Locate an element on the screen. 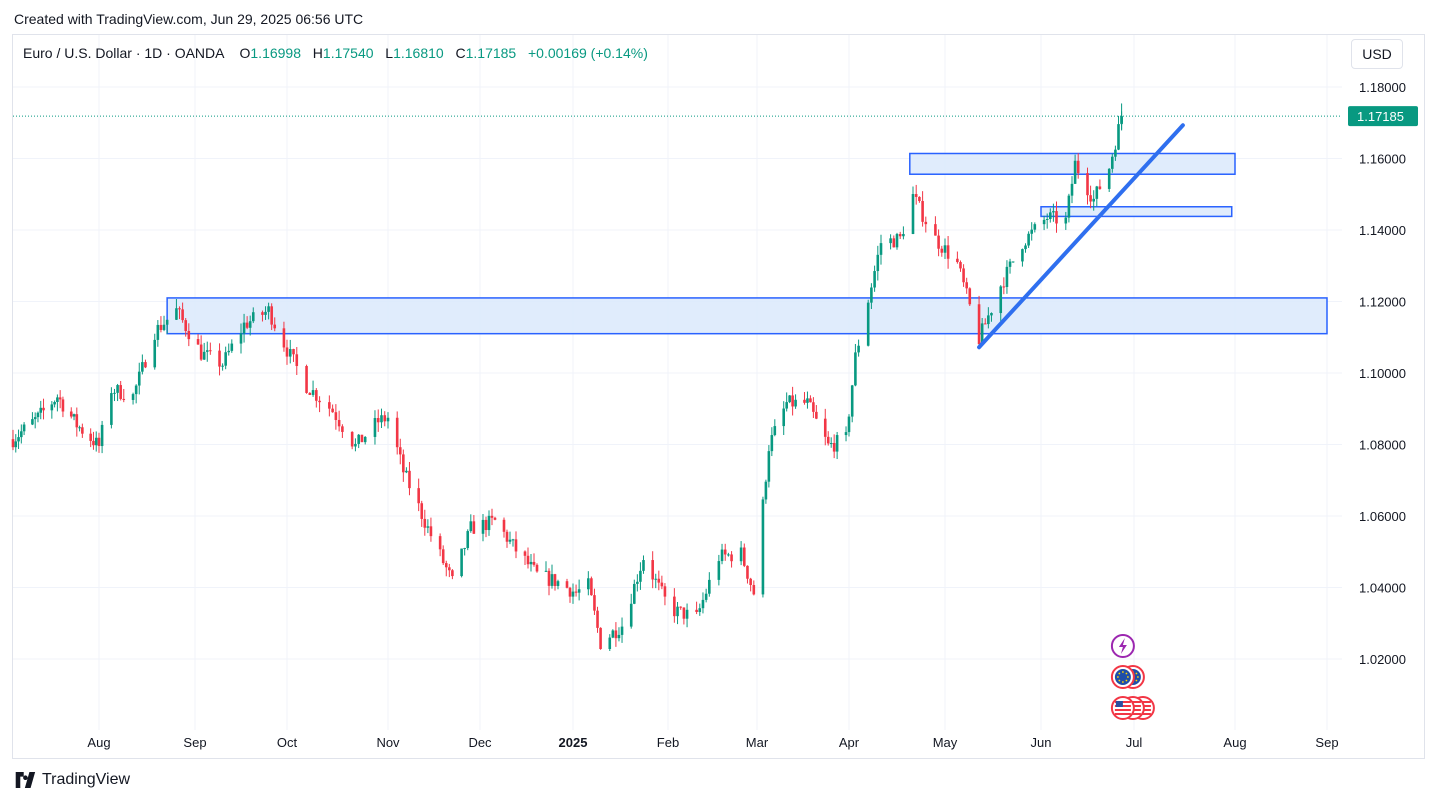 The height and width of the screenshot is (803, 1438). x-tick-label: Jun is located at coordinates (1041, 742).